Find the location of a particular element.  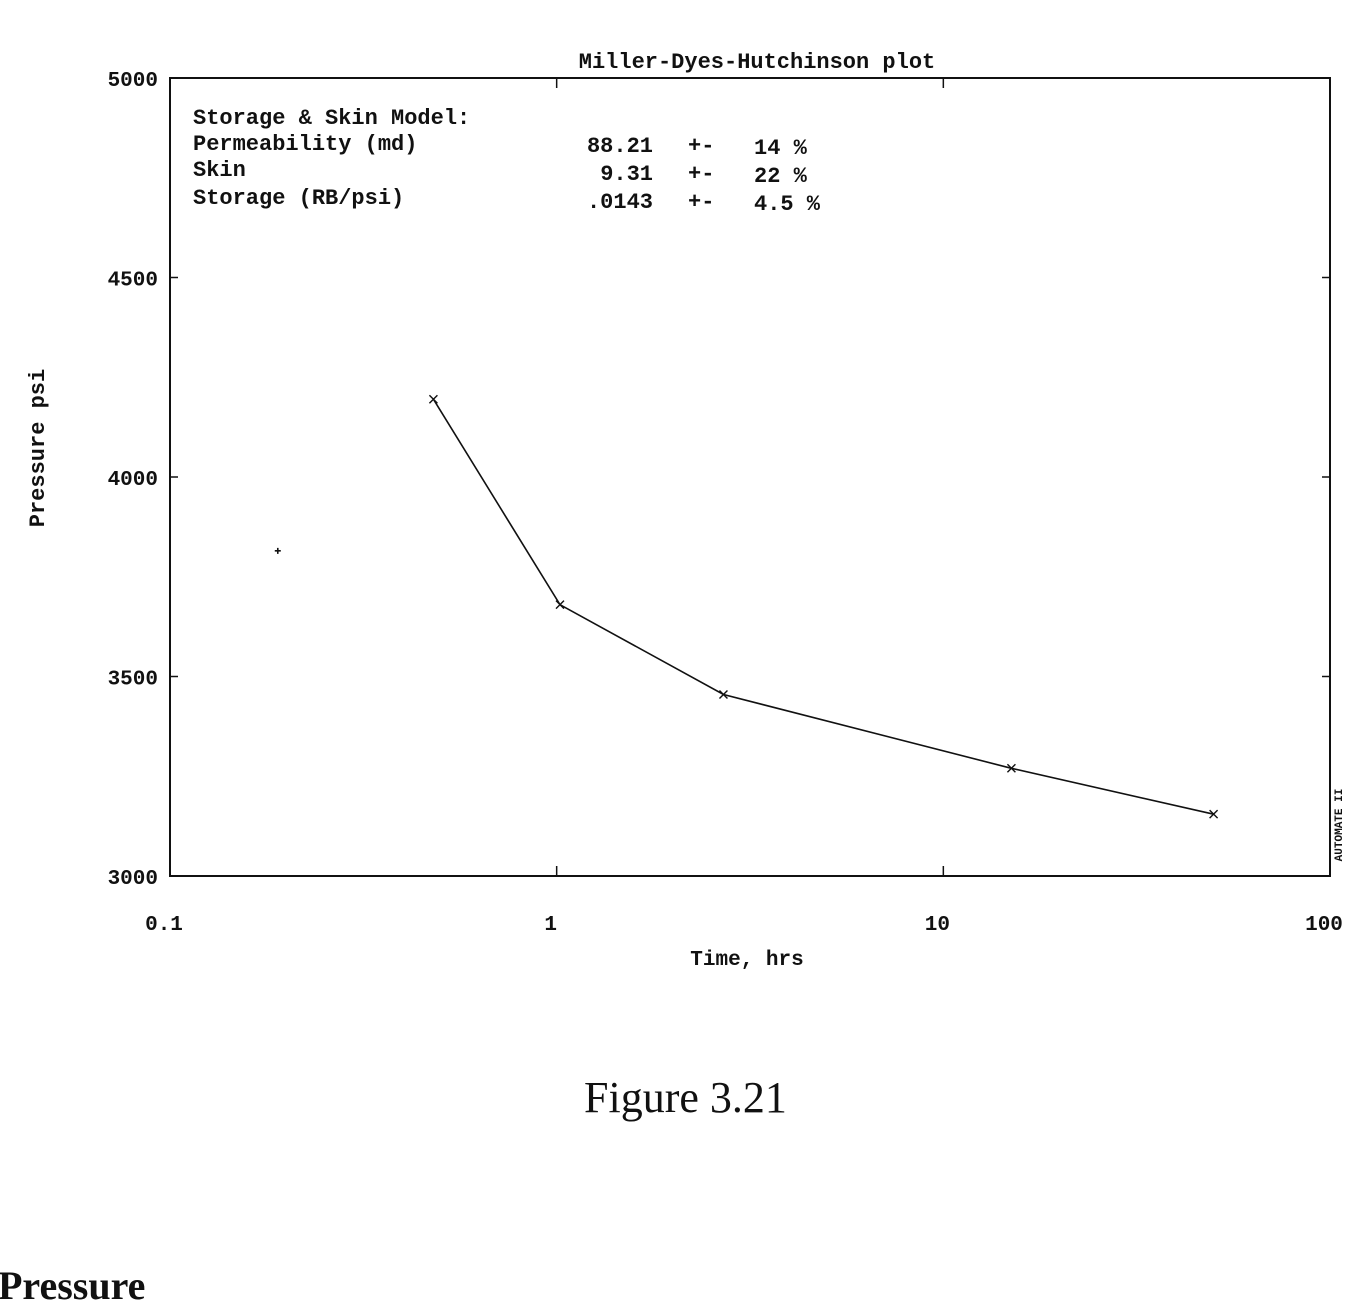

figure-caption: Figure 3.21 is located at coordinates (685, 1097).